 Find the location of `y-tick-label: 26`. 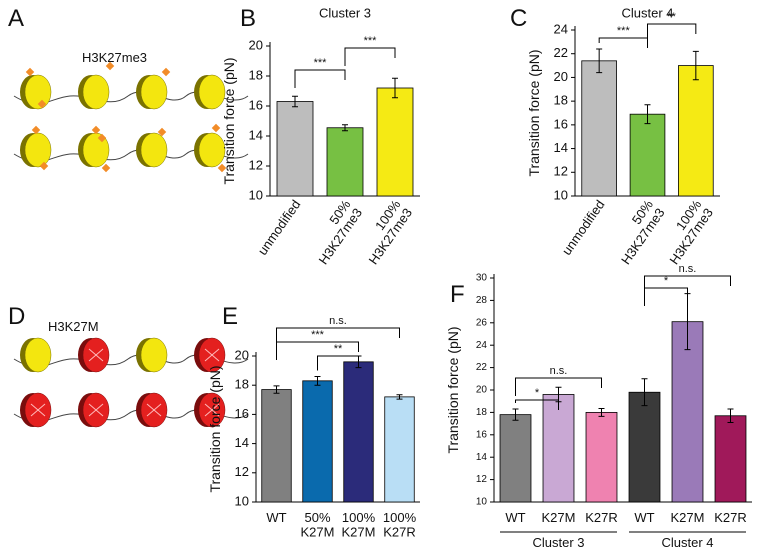

y-tick-label: 26 is located at coordinates (482, 322).